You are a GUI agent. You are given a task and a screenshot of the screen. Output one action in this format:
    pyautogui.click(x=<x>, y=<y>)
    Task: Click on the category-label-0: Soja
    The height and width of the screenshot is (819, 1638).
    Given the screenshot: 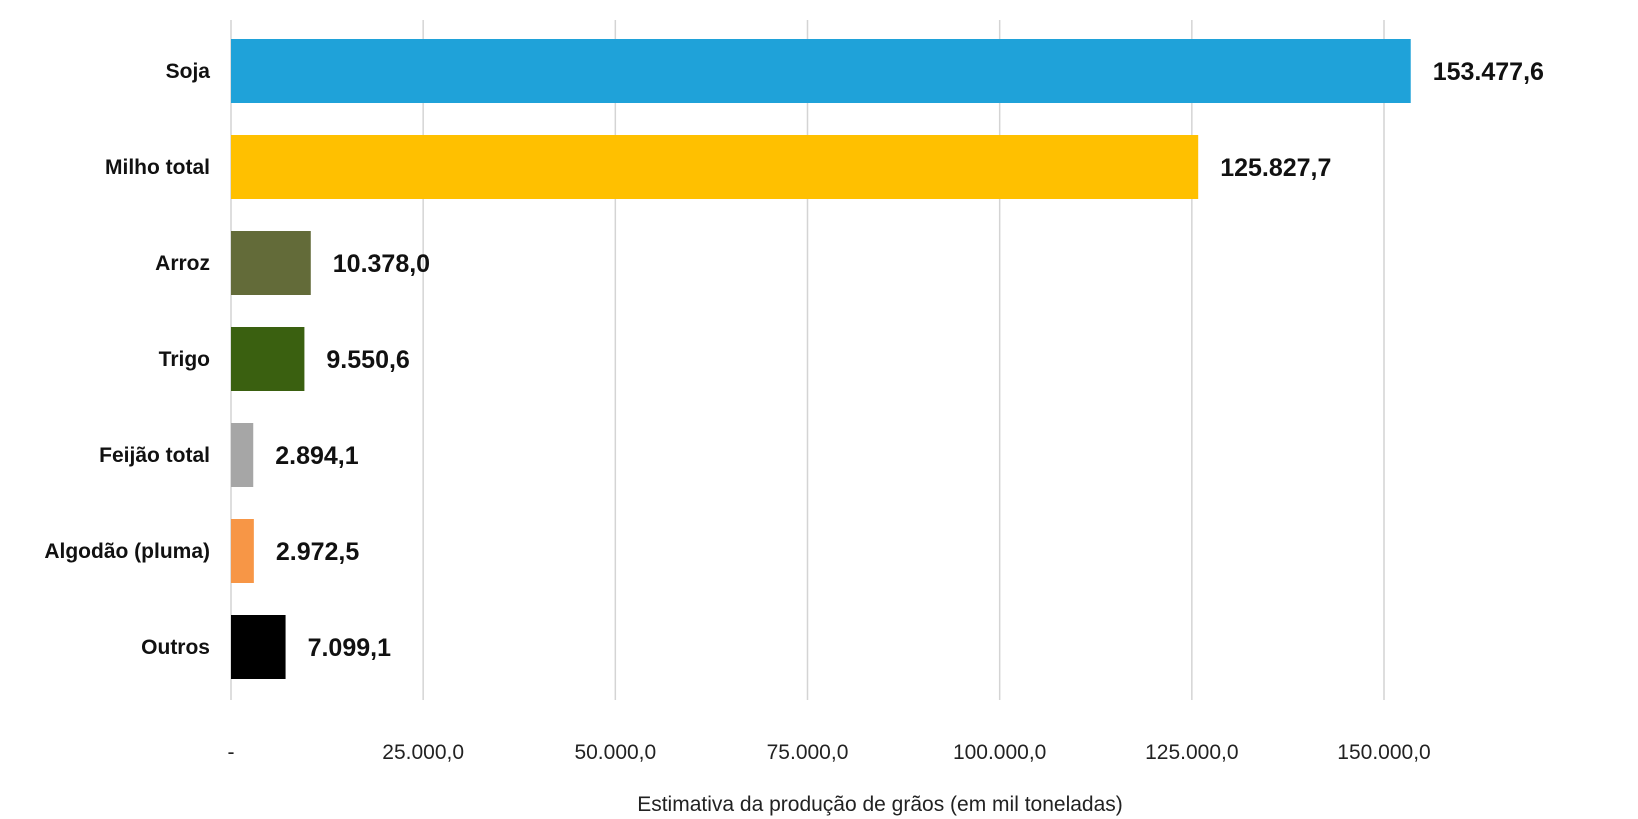 What is the action you would take?
    pyautogui.click(x=188, y=71)
    